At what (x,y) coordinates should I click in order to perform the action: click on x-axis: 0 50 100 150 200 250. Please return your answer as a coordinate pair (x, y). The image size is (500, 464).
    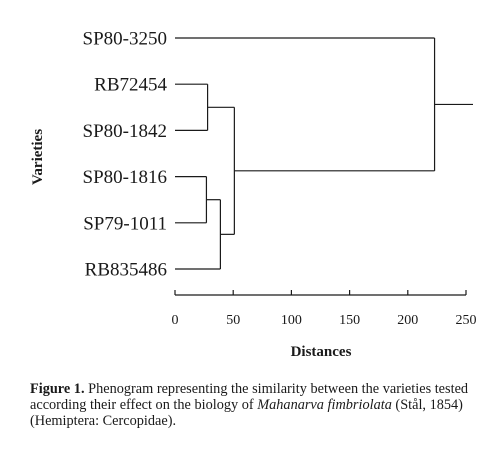
    Looking at the image, I should click on (324, 309).